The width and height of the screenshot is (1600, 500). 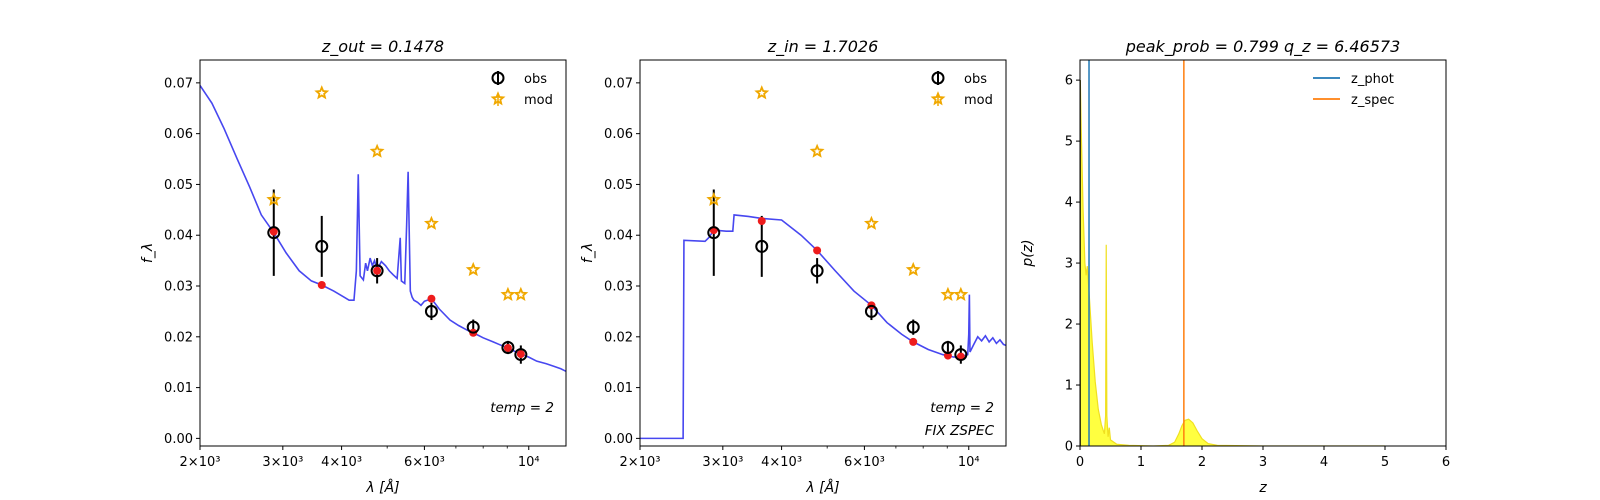 What do you see at coordinates (1446, 462) in the screenshot?
I see `x-tick-label: 6` at bounding box center [1446, 462].